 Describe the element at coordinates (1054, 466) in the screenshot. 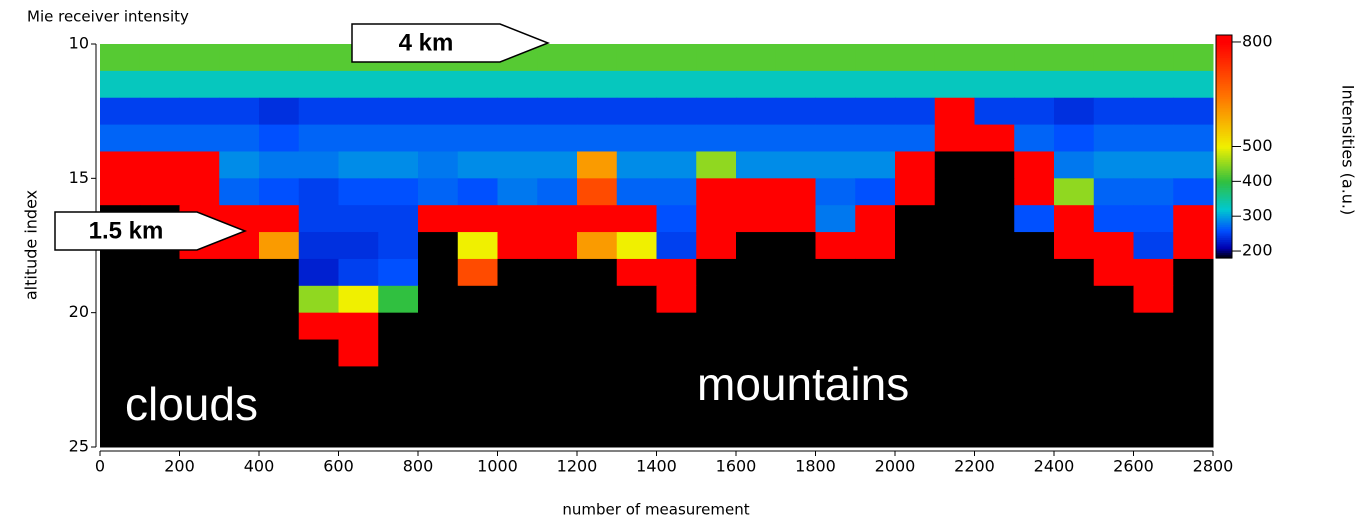

I see `x-tick-label: 2400` at that location.